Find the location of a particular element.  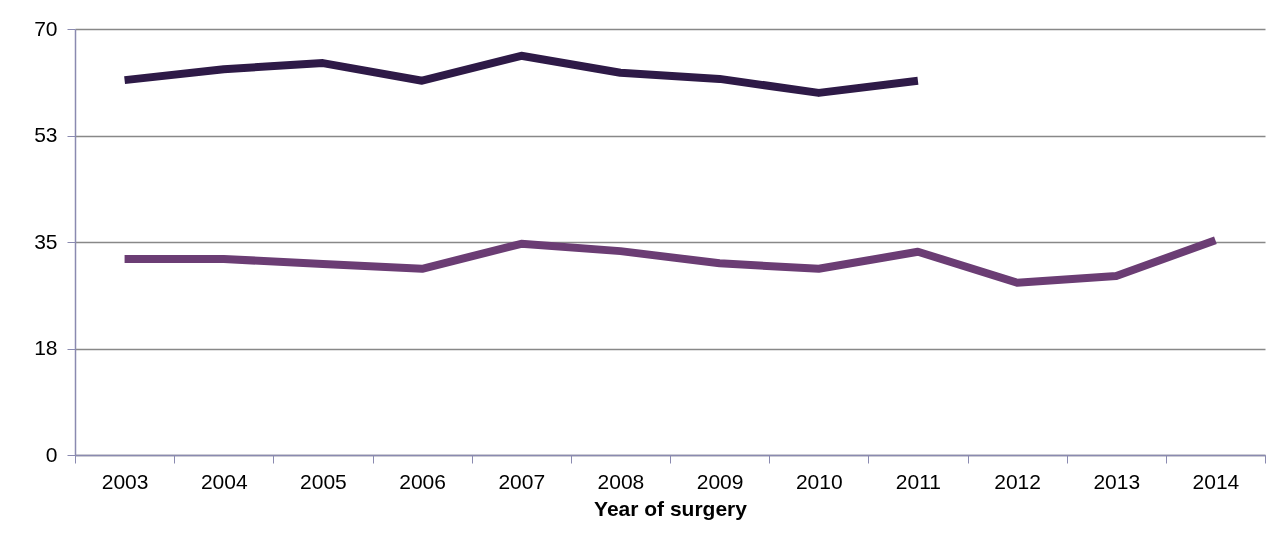

x-tick-label: 2009 is located at coordinates (720, 481).